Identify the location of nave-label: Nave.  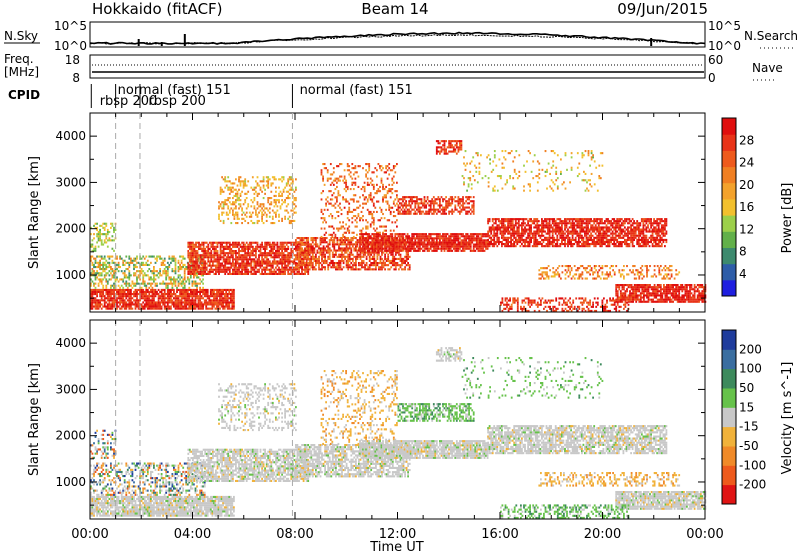
(767, 68).